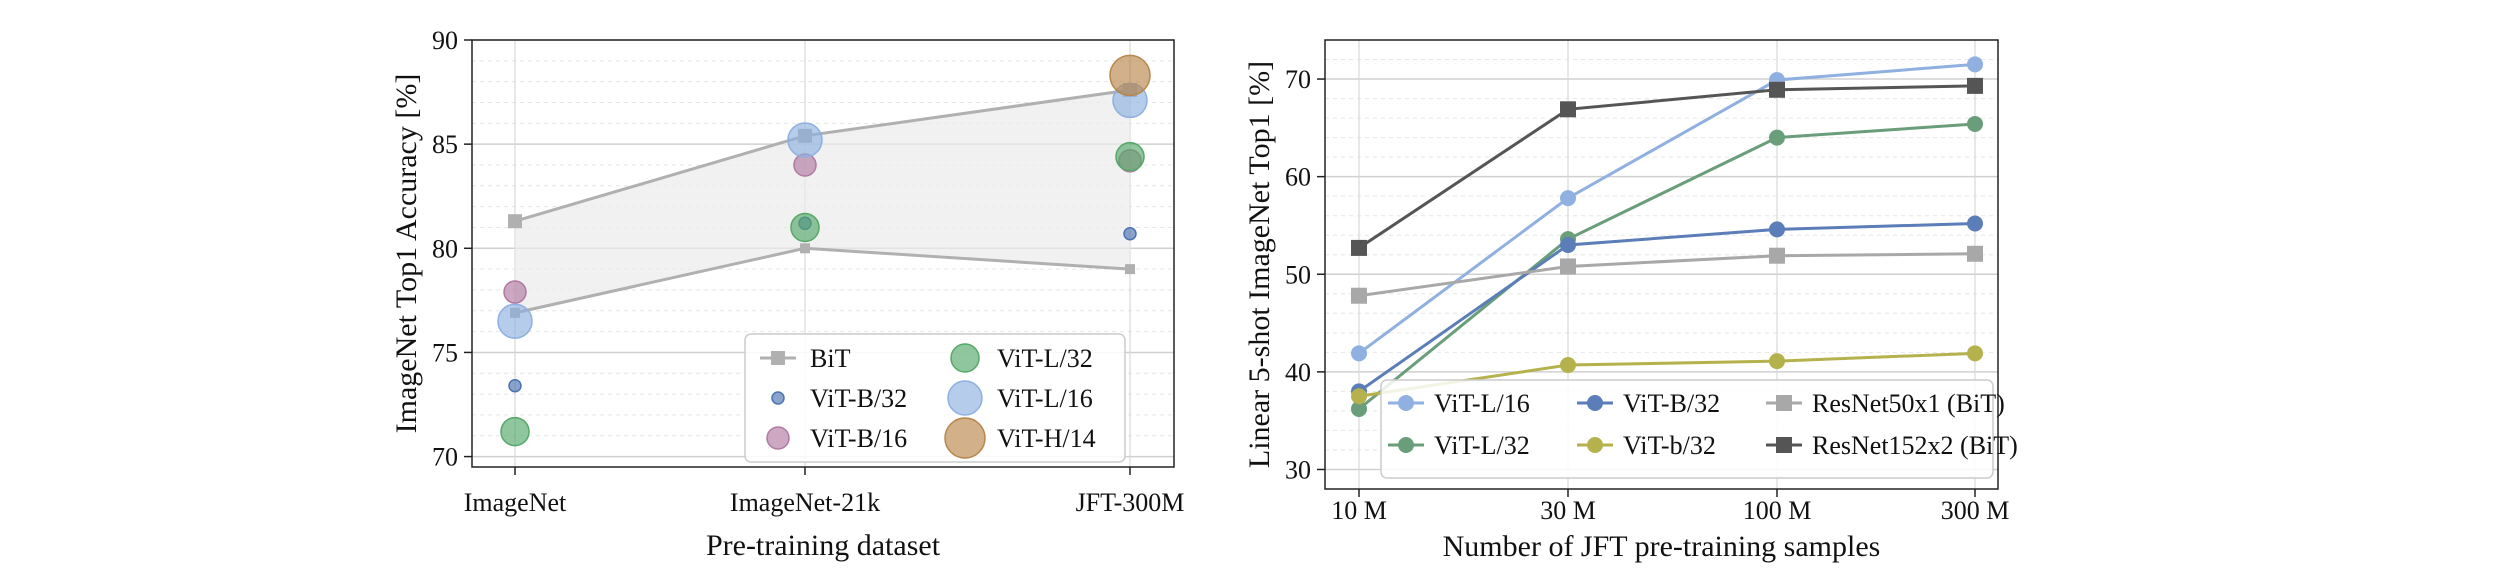  I want to click on y-tick-label: 50, so click(1298, 274).